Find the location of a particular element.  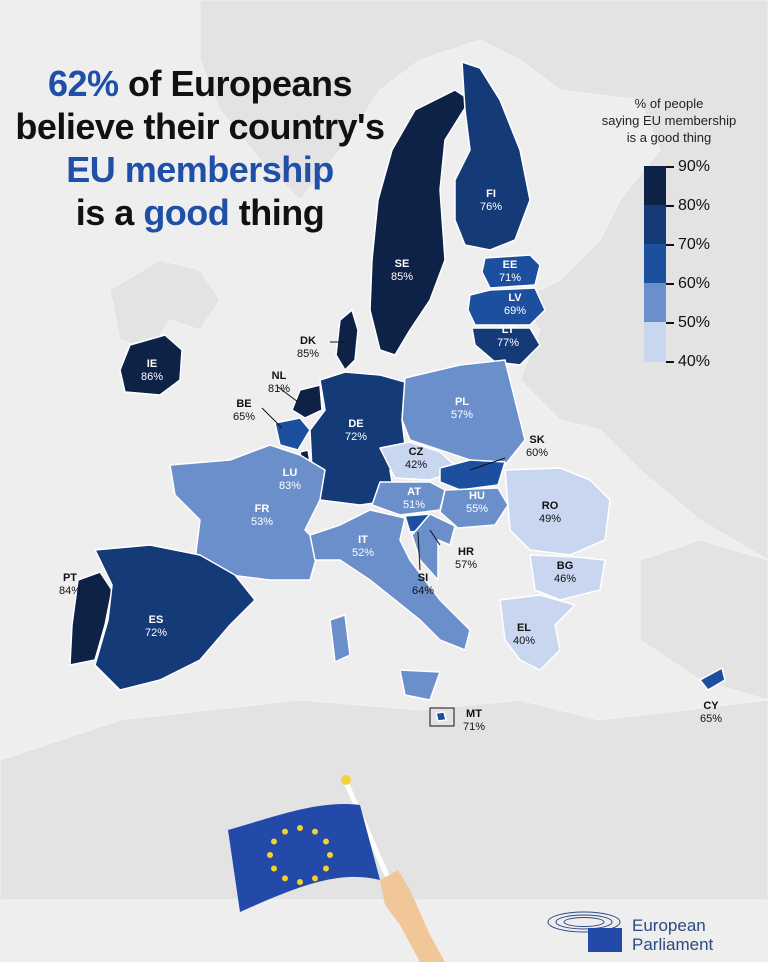

legend-tick-label: 80% is located at coordinates (694, 205).